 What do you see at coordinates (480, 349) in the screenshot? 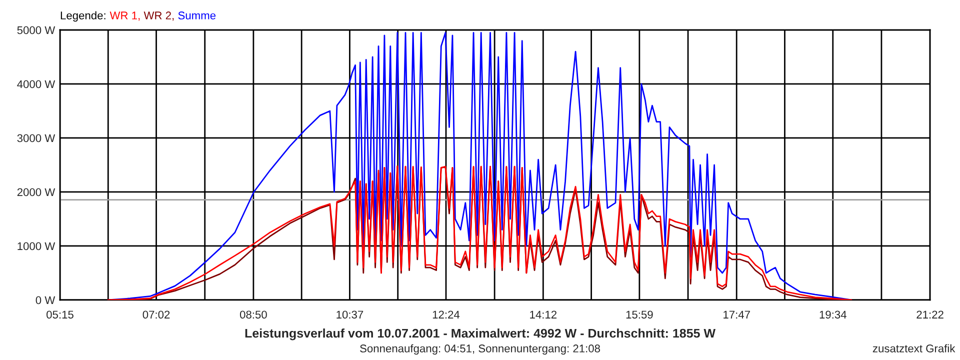
I see `text: Sonnenaufgang: 04:51, Sonnenuntergang: 21:08` at bounding box center [480, 349].